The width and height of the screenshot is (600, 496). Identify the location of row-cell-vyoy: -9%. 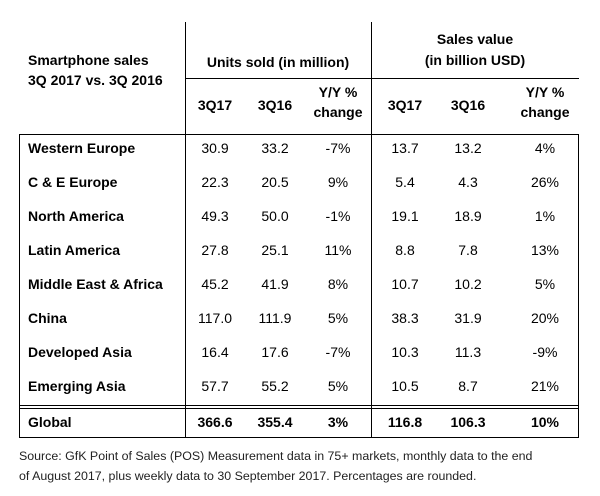
(545, 352).